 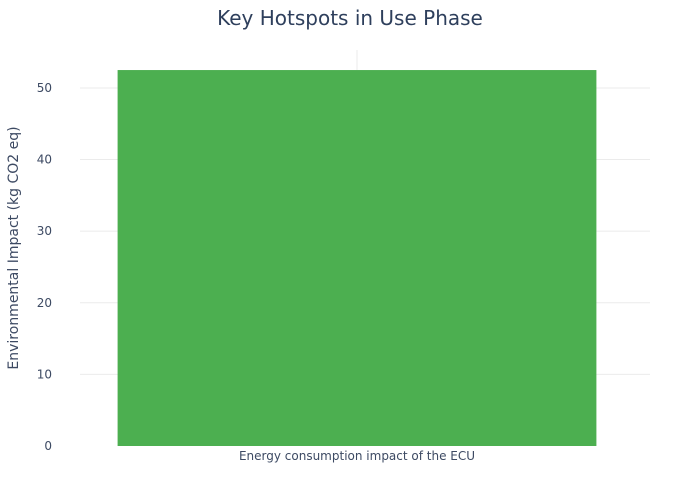 I want to click on y-tick-label: 40, so click(x=44, y=160).